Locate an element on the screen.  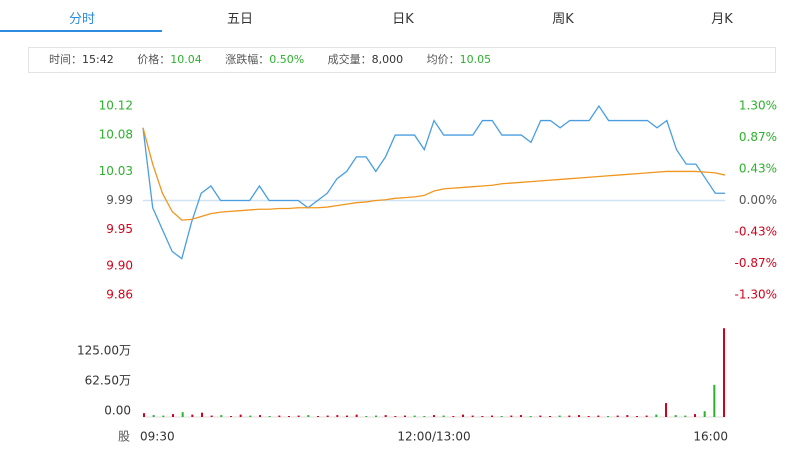
y-tick-label: 10.08 is located at coordinates (116, 135).